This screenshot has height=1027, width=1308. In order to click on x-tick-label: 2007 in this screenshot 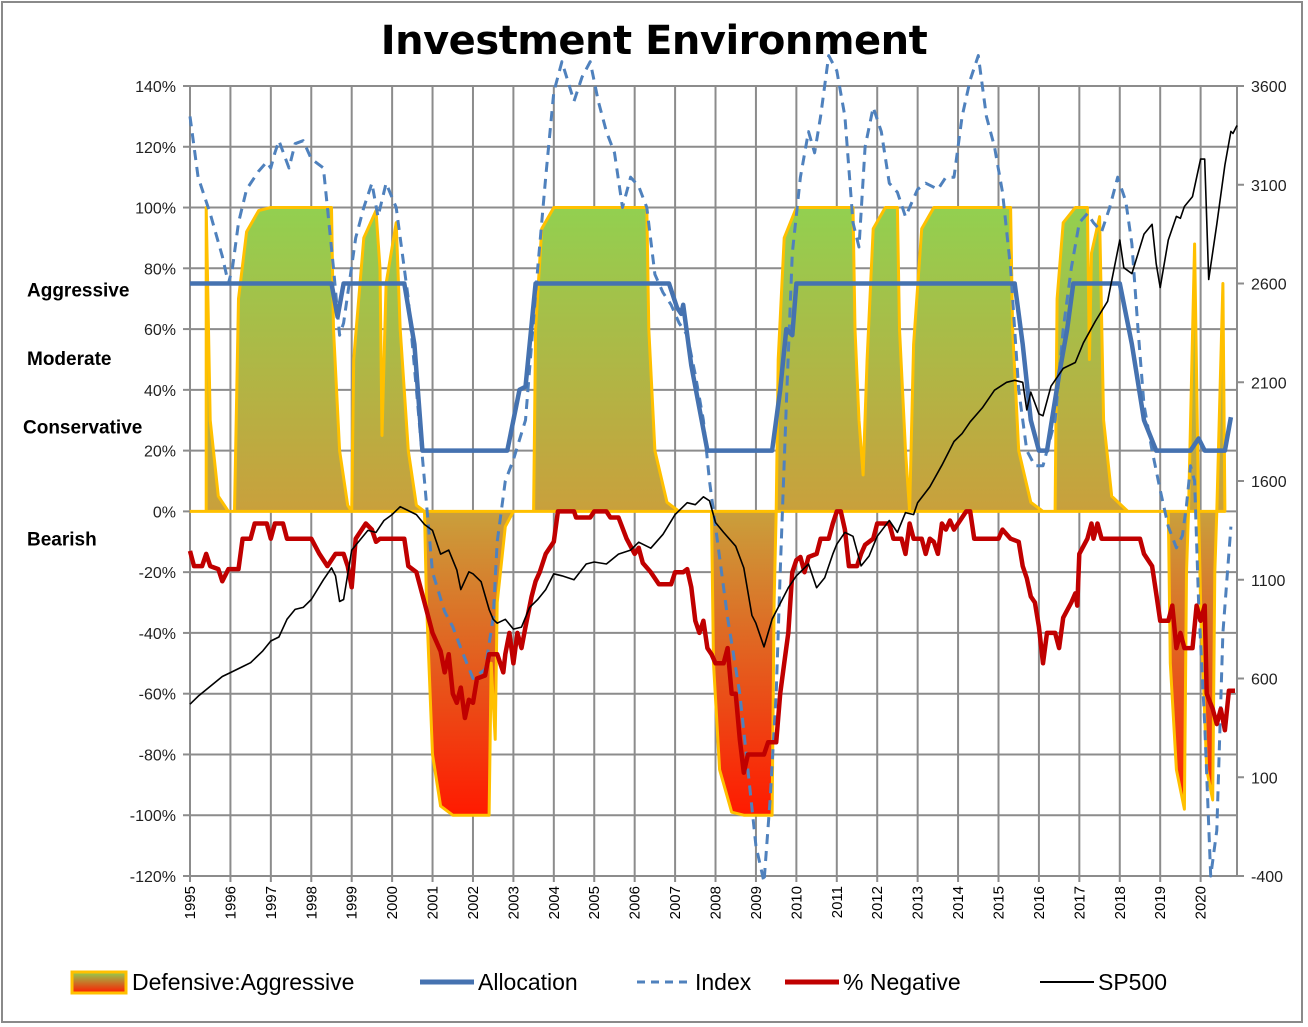, I will do `click(675, 902)`.